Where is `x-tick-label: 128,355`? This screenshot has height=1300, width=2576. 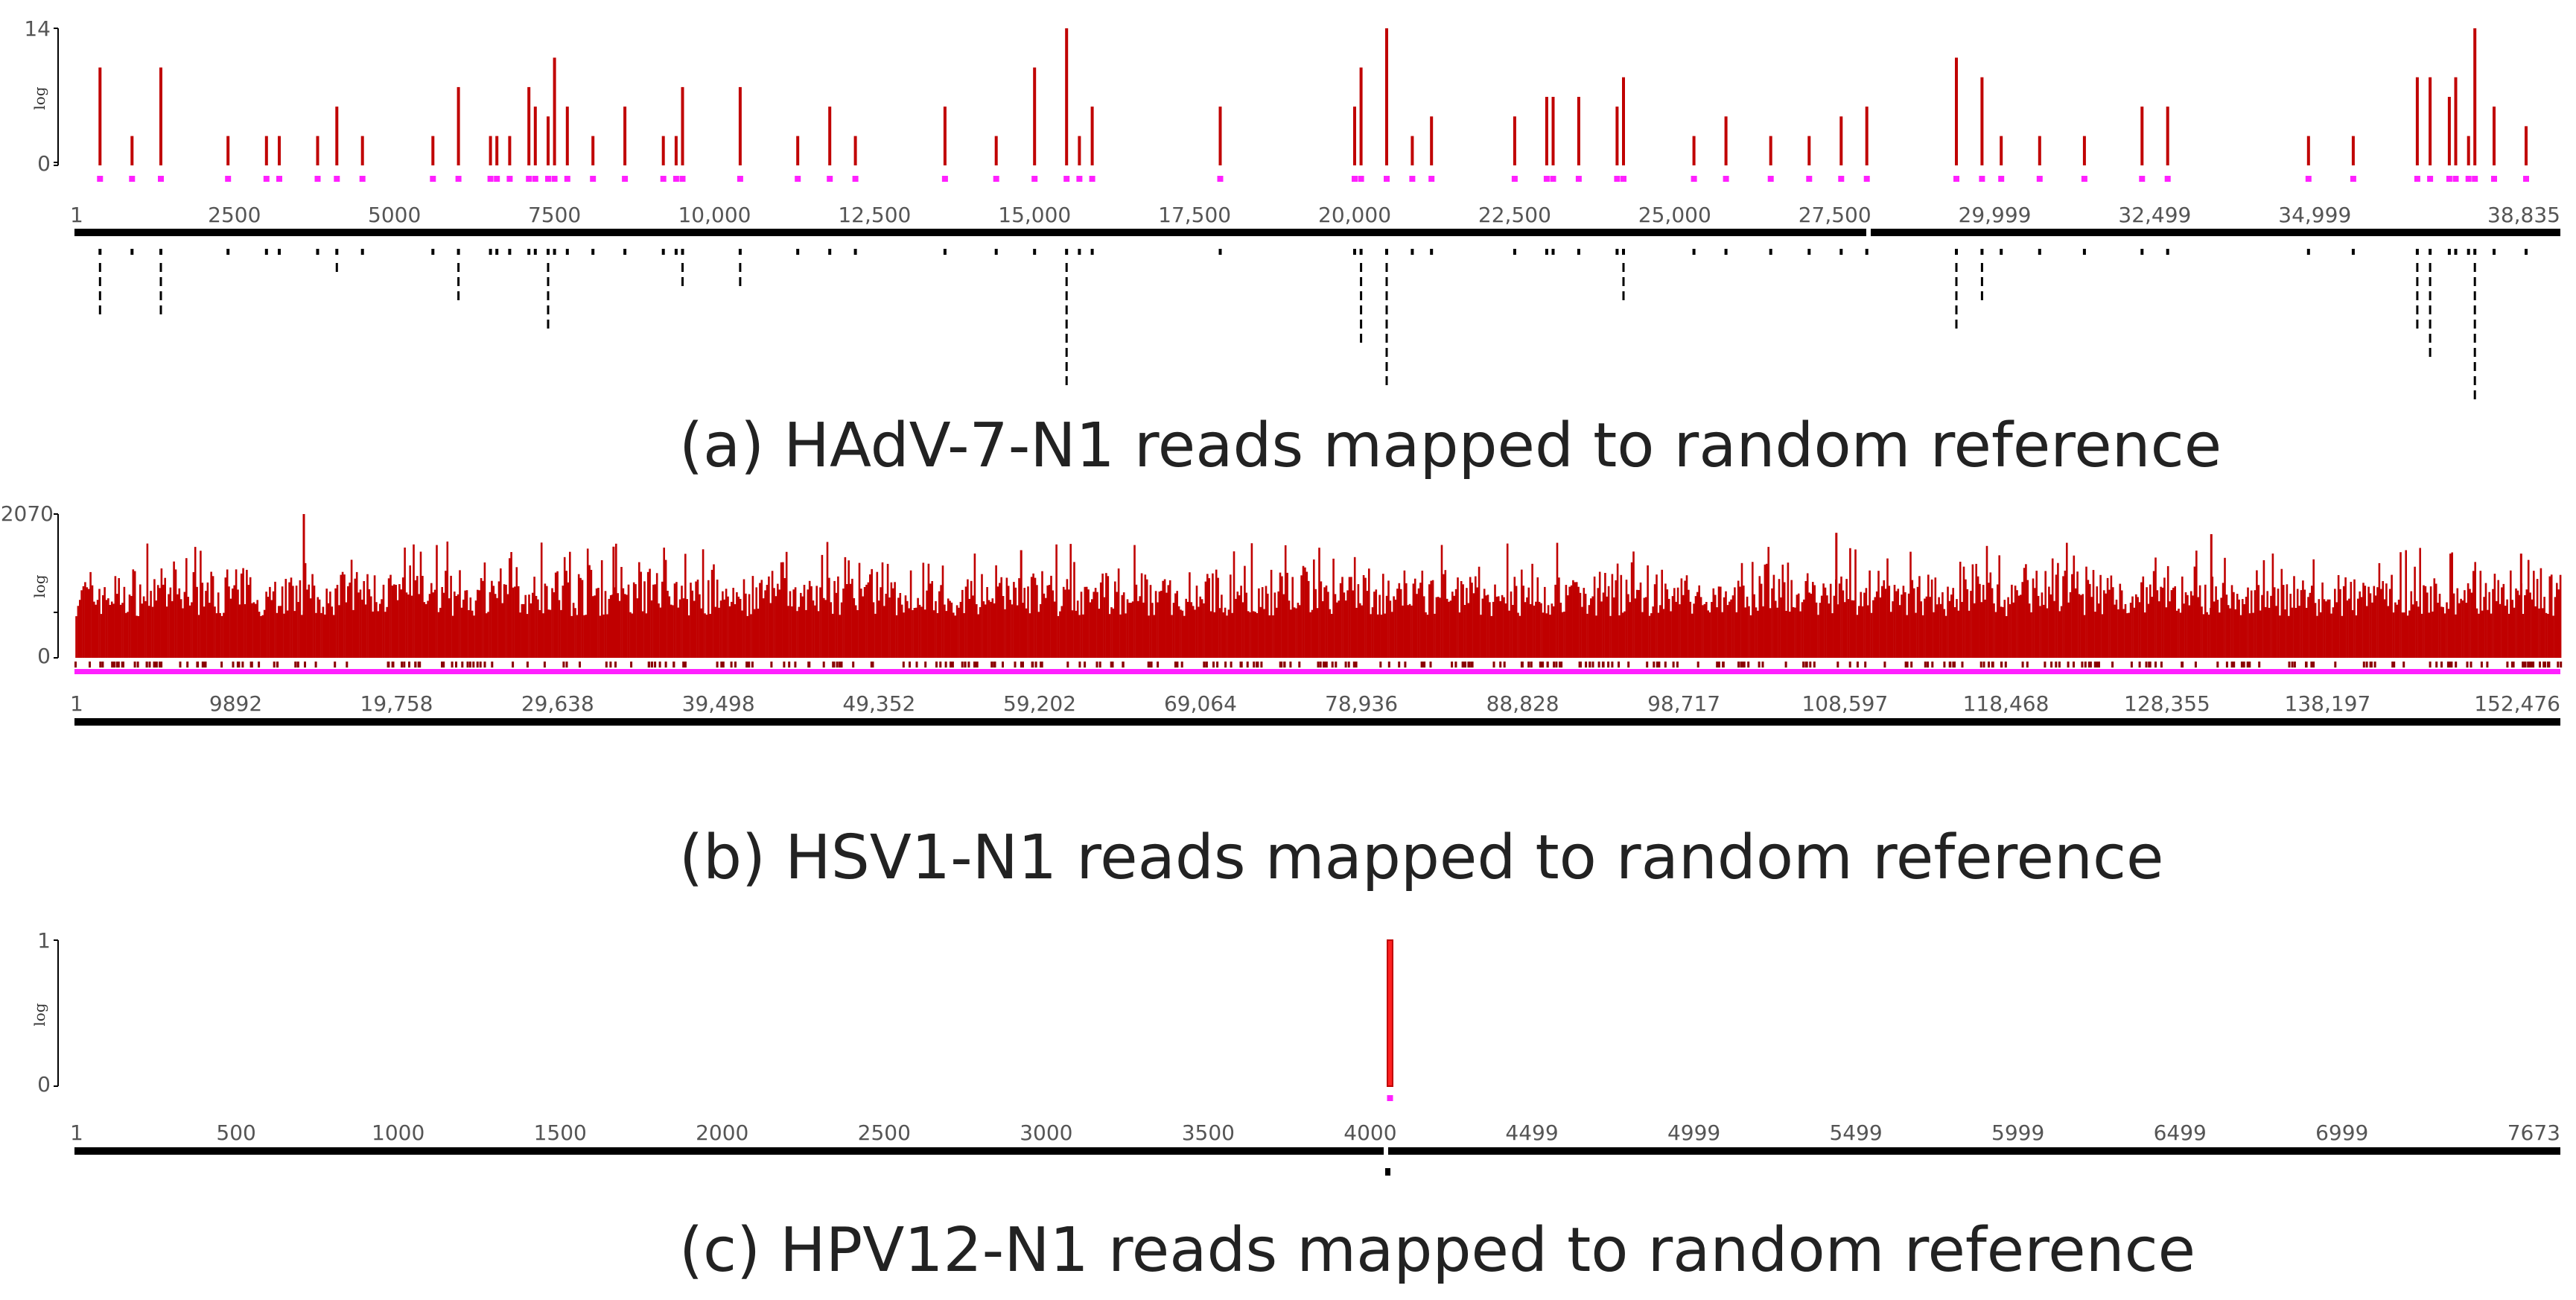
x-tick-label: 128,355 is located at coordinates (2167, 703).